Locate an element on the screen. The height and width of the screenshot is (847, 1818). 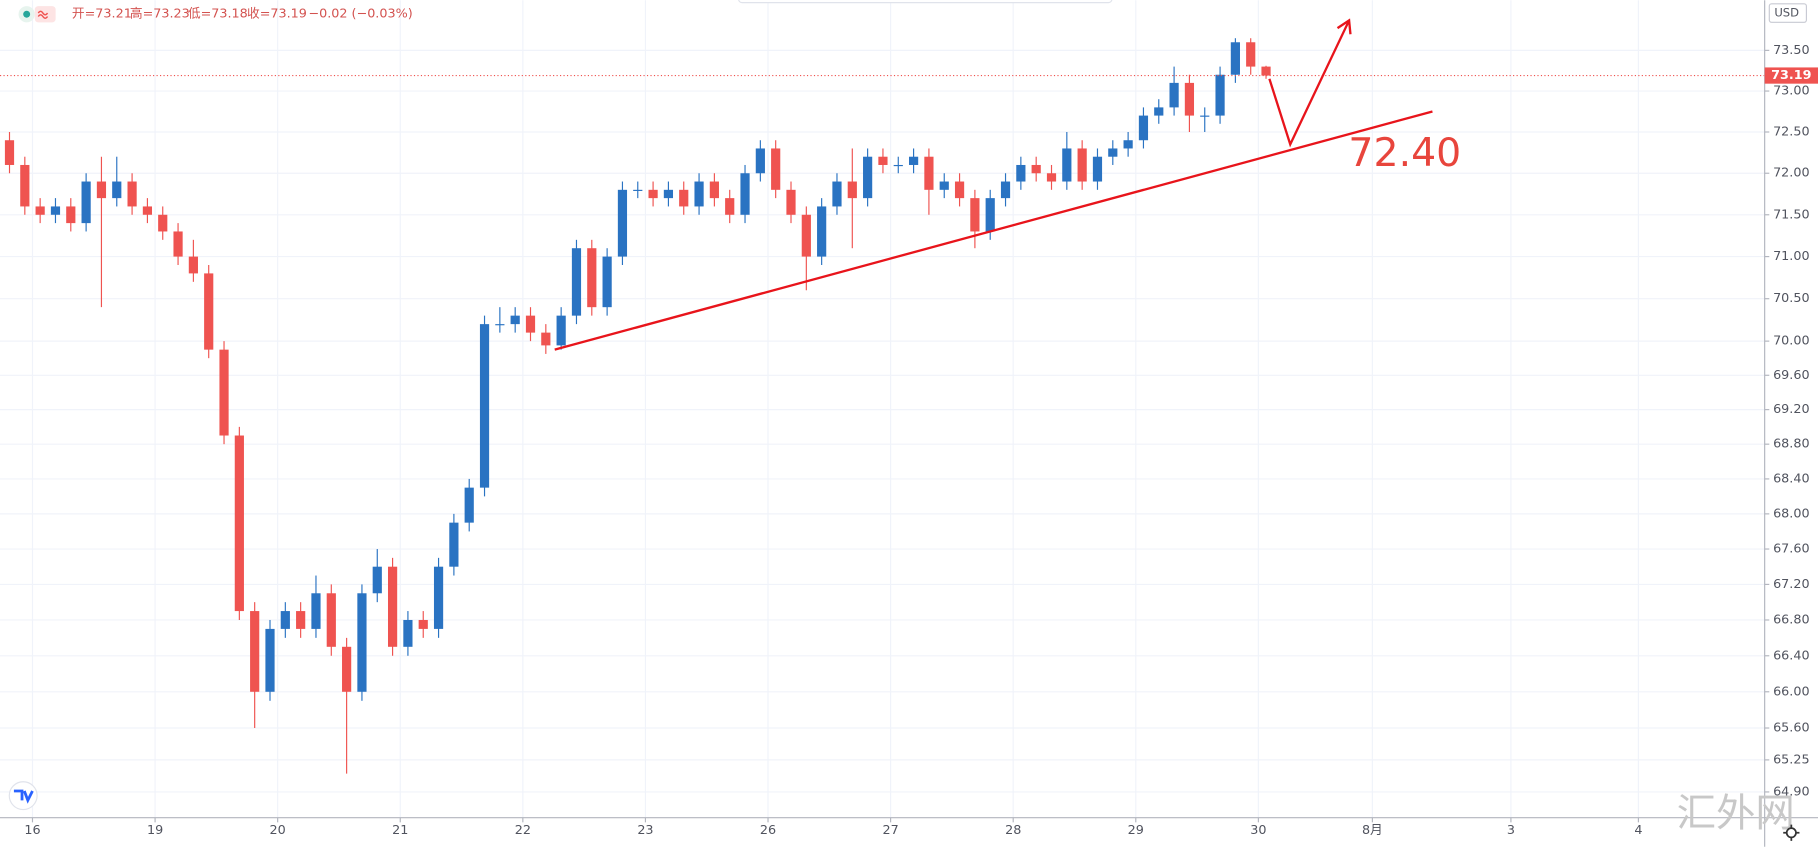
x-tick-label: 16 is located at coordinates (32, 830).